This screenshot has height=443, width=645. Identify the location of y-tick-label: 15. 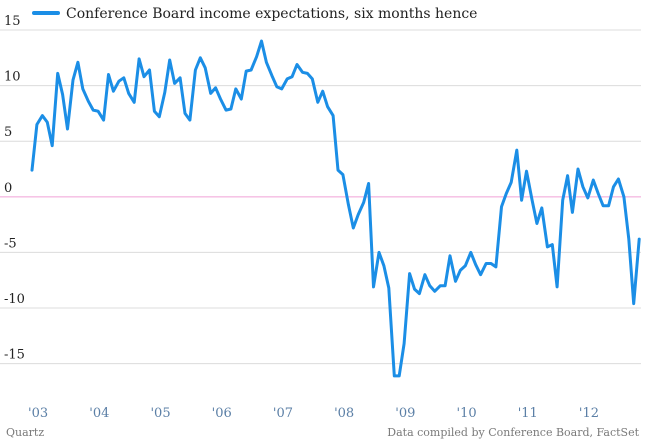
(12, 21).